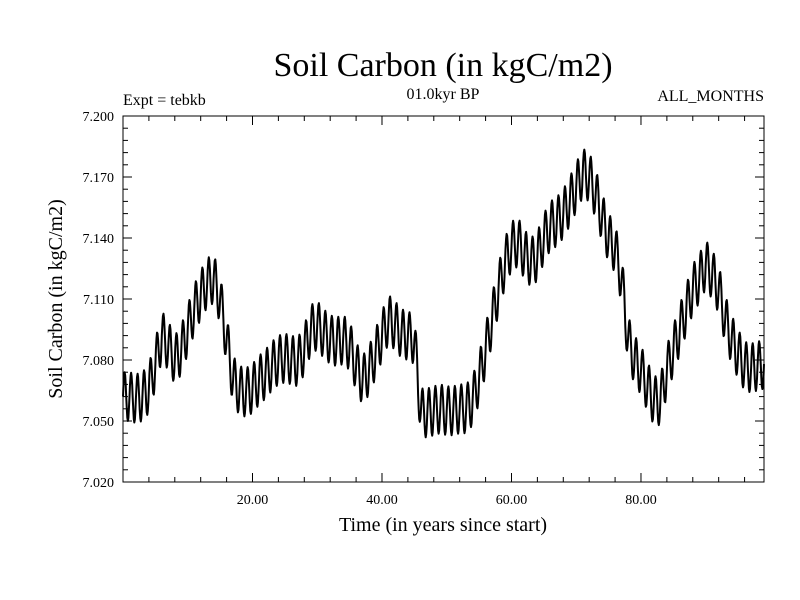 The width and height of the screenshot is (800, 600). What do you see at coordinates (382, 500) in the screenshot?
I see `x-tick-label: 40.00` at bounding box center [382, 500].